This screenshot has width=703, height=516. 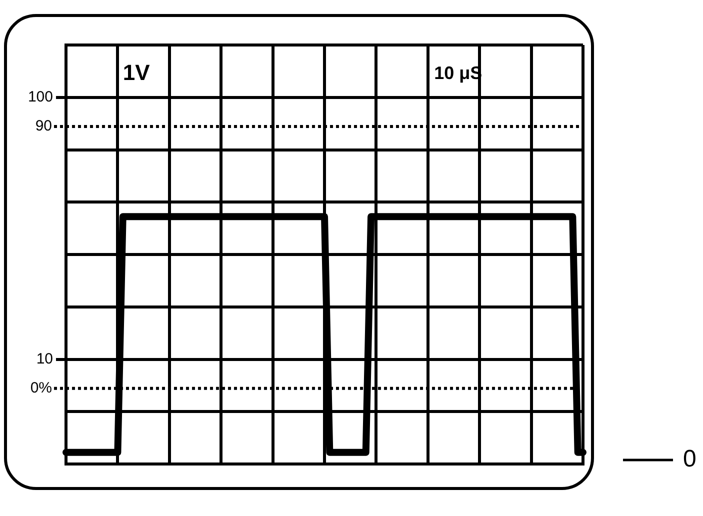 I want to click on y-tick-label: 100, so click(x=40, y=97).